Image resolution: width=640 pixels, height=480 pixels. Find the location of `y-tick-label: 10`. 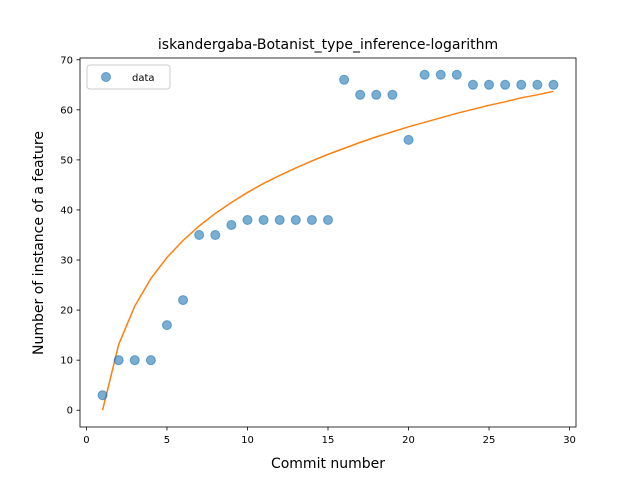

y-tick-label: 10 is located at coordinates (66, 361).